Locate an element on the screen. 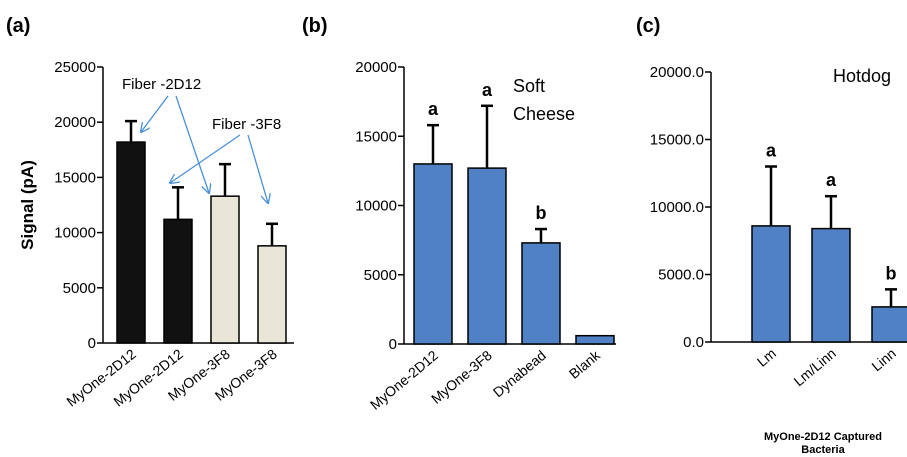  arrow-fiber-3f8-a is located at coordinates (205, 158).